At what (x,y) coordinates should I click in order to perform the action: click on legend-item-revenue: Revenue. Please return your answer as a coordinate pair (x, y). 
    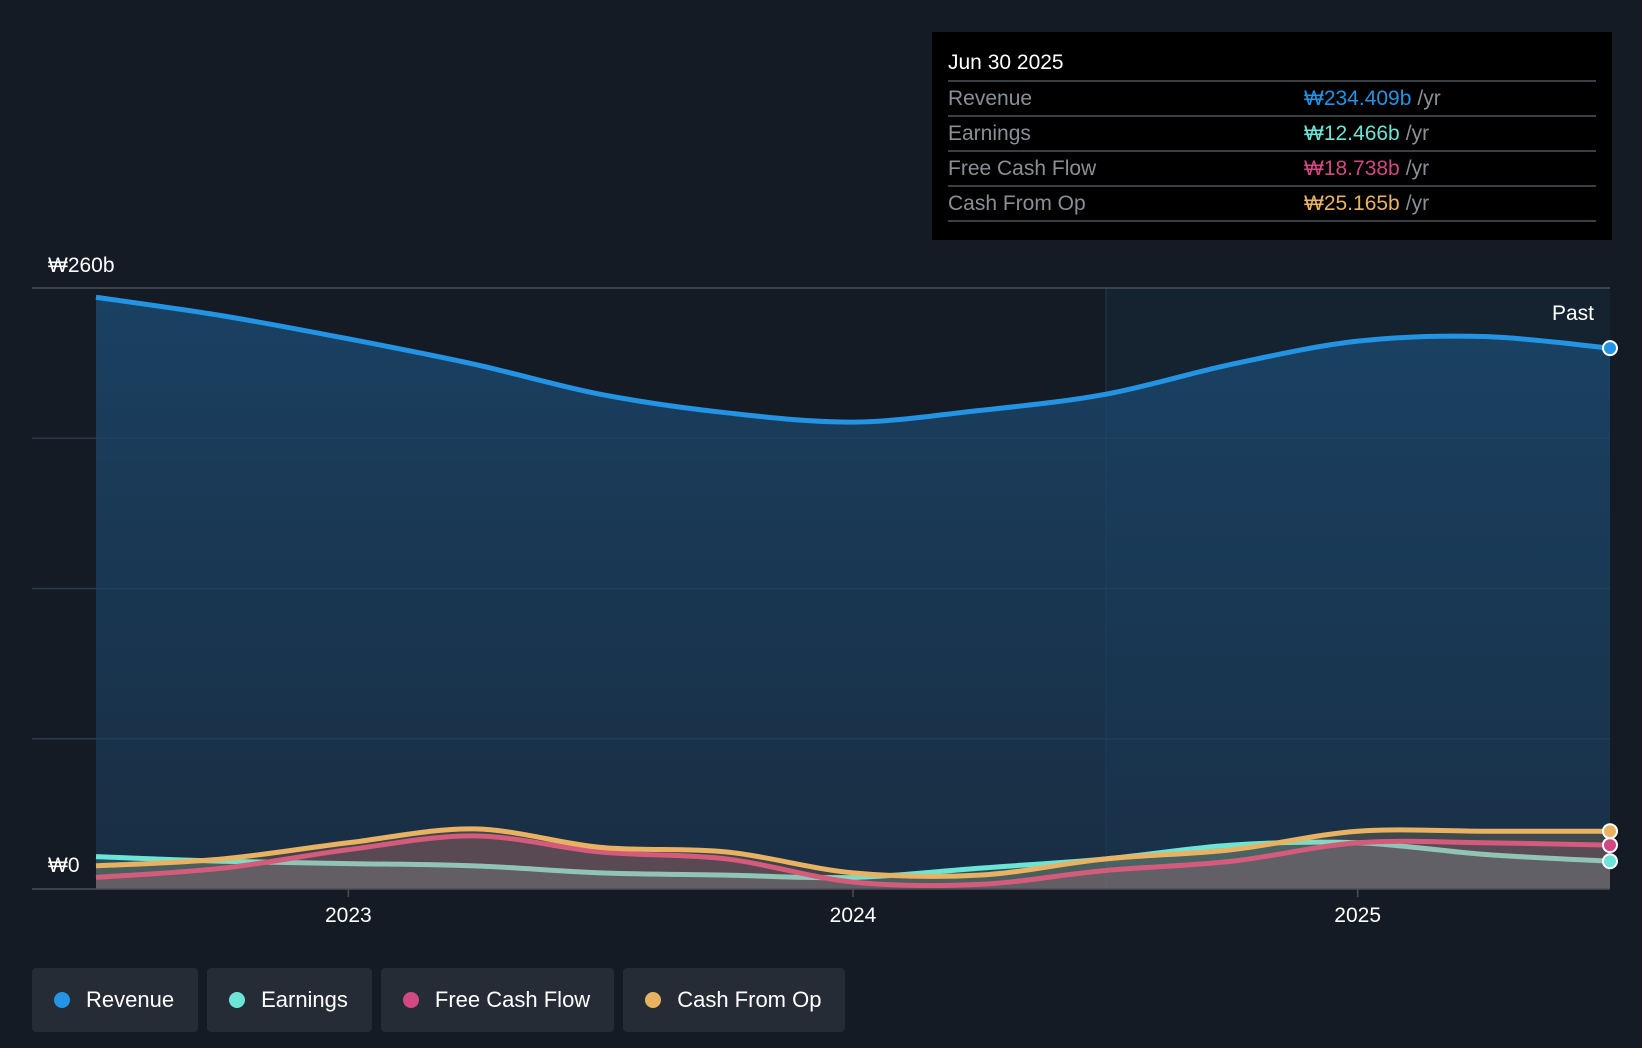
    Looking at the image, I should click on (115, 1000).